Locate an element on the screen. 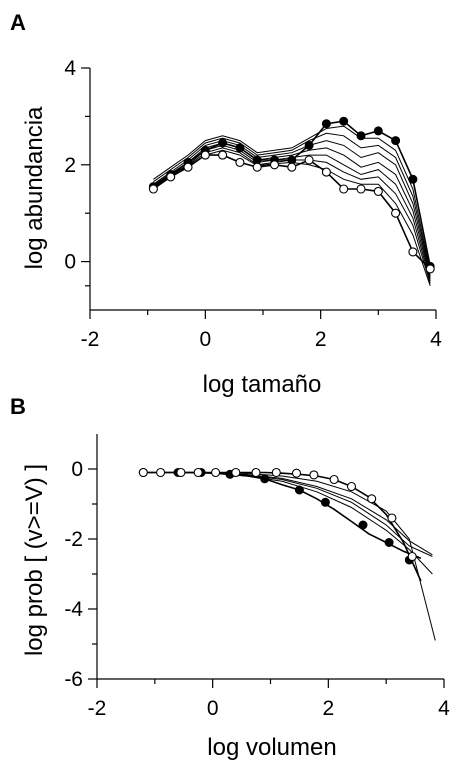 The image size is (450, 763). panel-b-x-tick-label: 0 is located at coordinates (213, 708).